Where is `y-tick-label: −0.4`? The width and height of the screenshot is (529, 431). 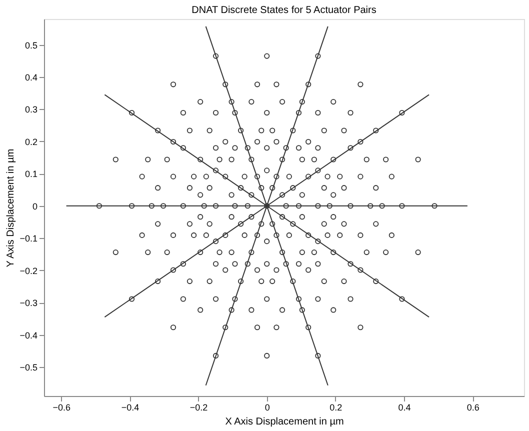
y-tick-label: −0.4 is located at coordinates (29, 335).